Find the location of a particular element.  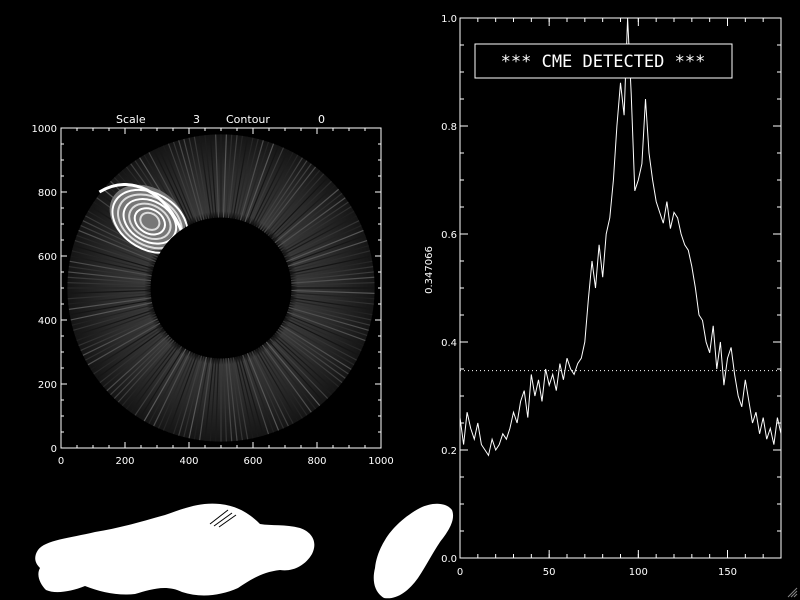

left-y-tick-label: 600 is located at coordinates (47, 257).